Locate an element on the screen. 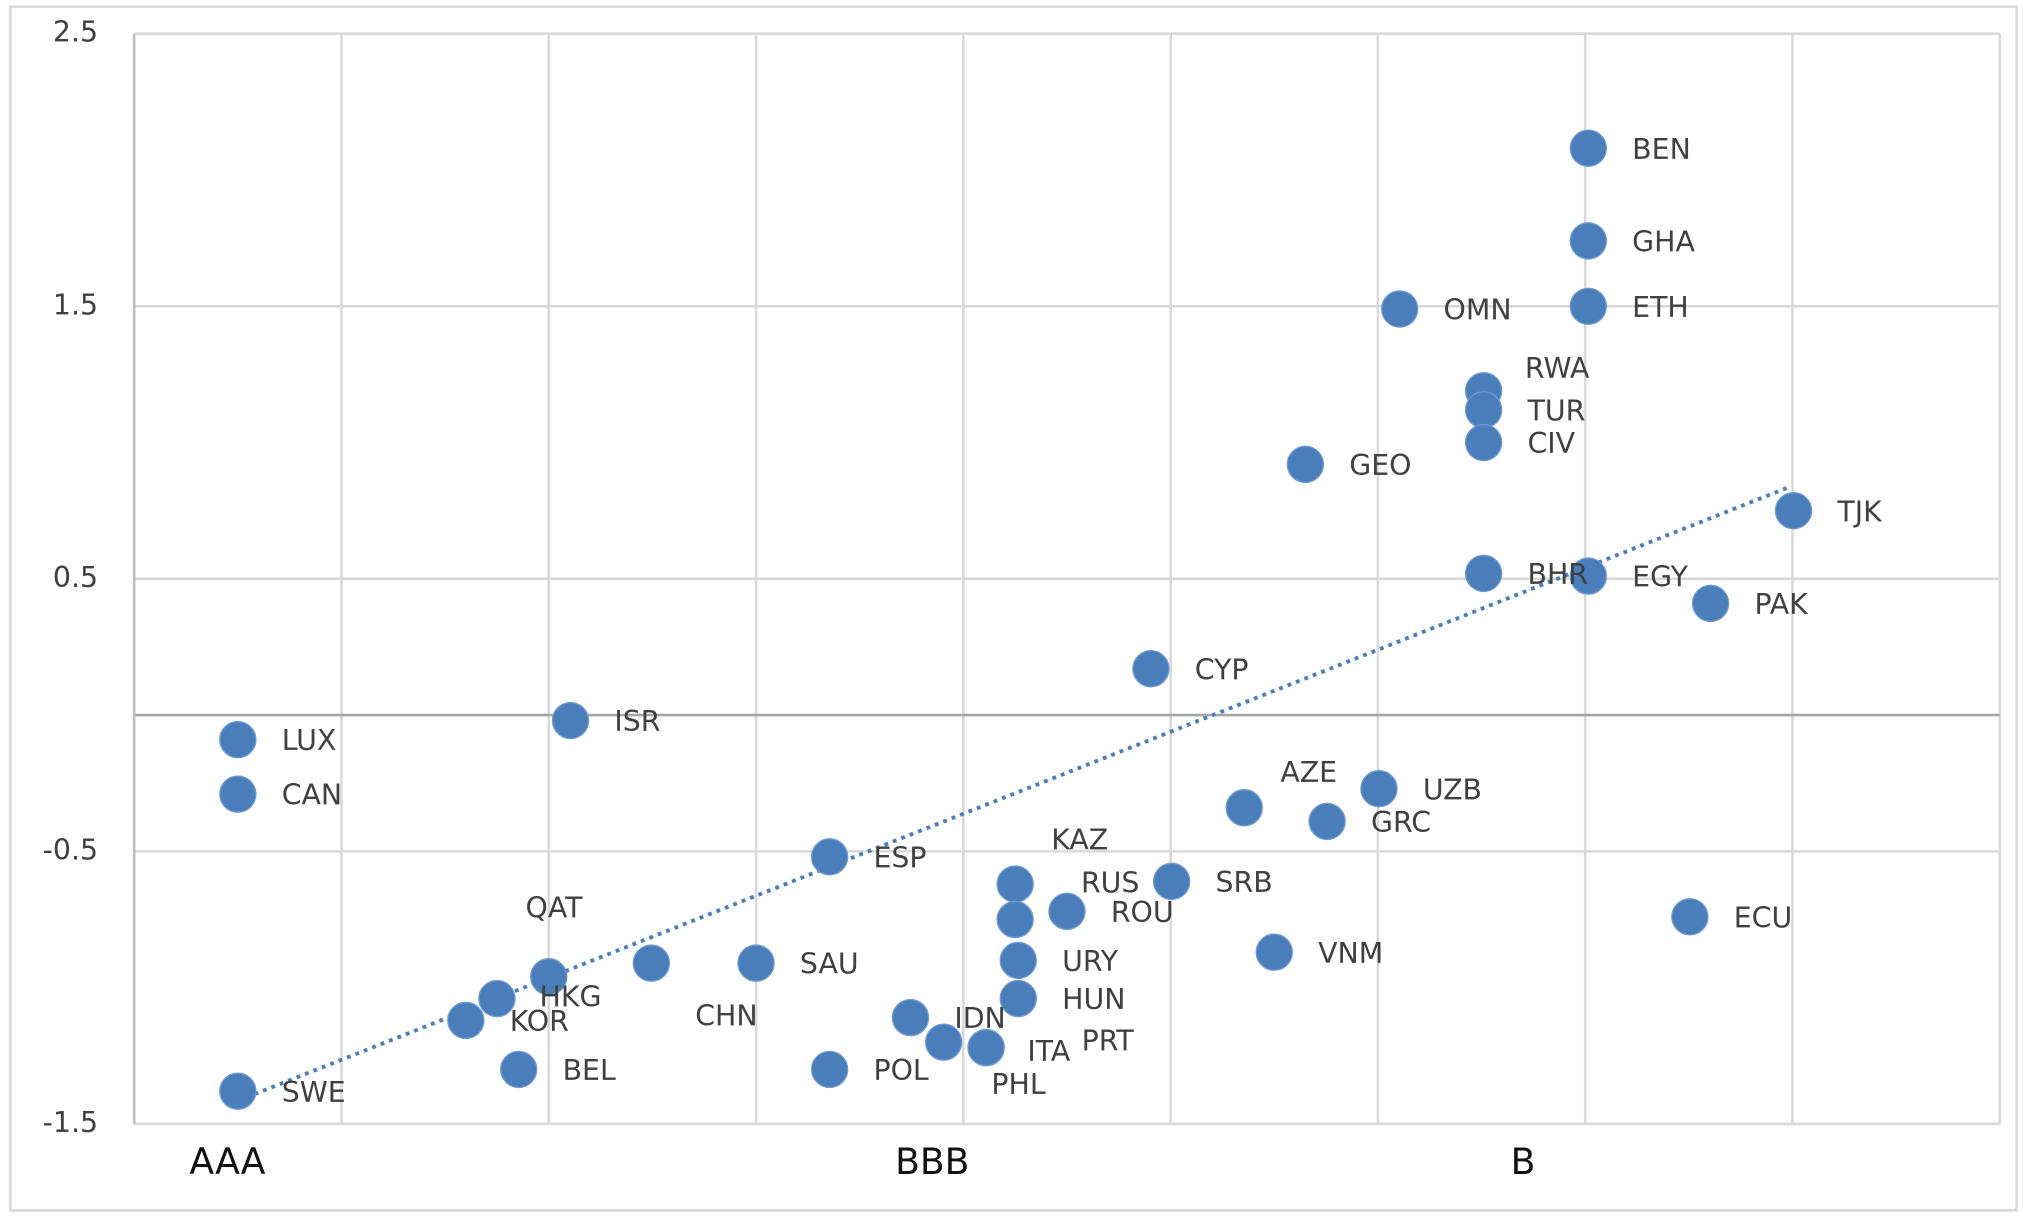 The height and width of the screenshot is (1217, 2023). point-label: EGY is located at coordinates (1660, 577).